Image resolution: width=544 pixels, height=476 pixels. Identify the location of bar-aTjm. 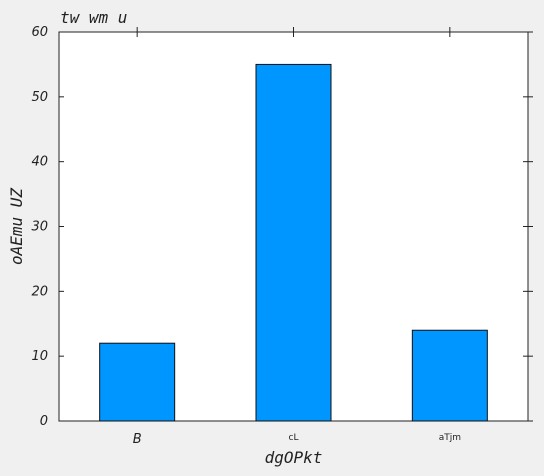
(449, 375).